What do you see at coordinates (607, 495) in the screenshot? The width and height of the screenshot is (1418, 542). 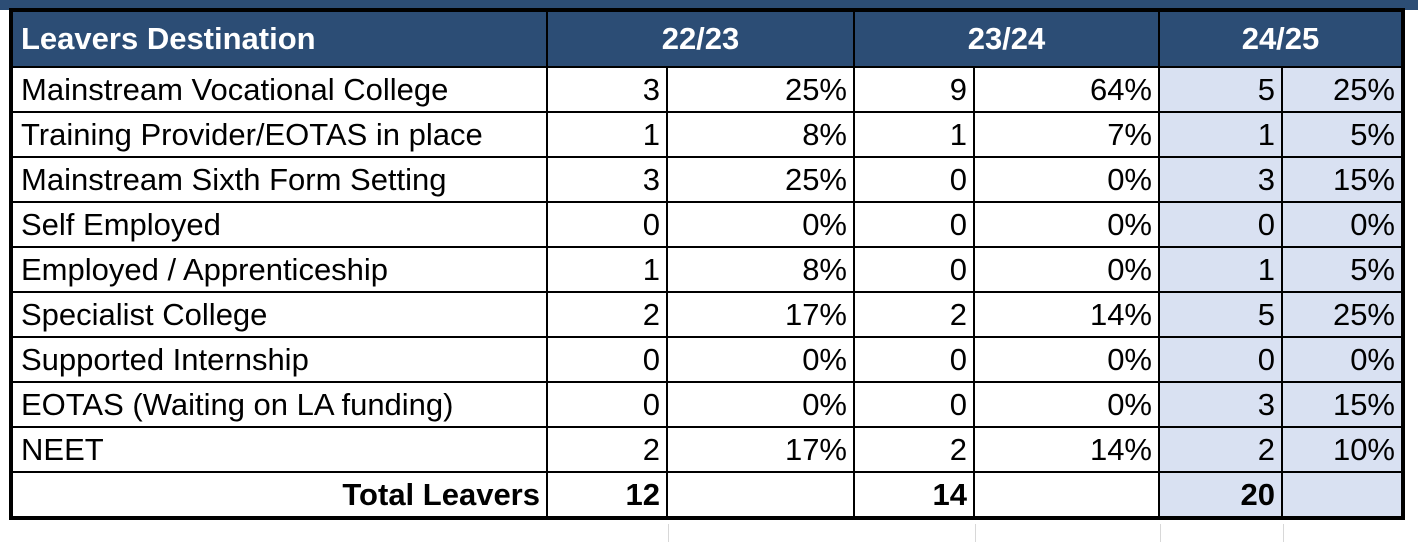 I see `total-22-23: 12` at bounding box center [607, 495].